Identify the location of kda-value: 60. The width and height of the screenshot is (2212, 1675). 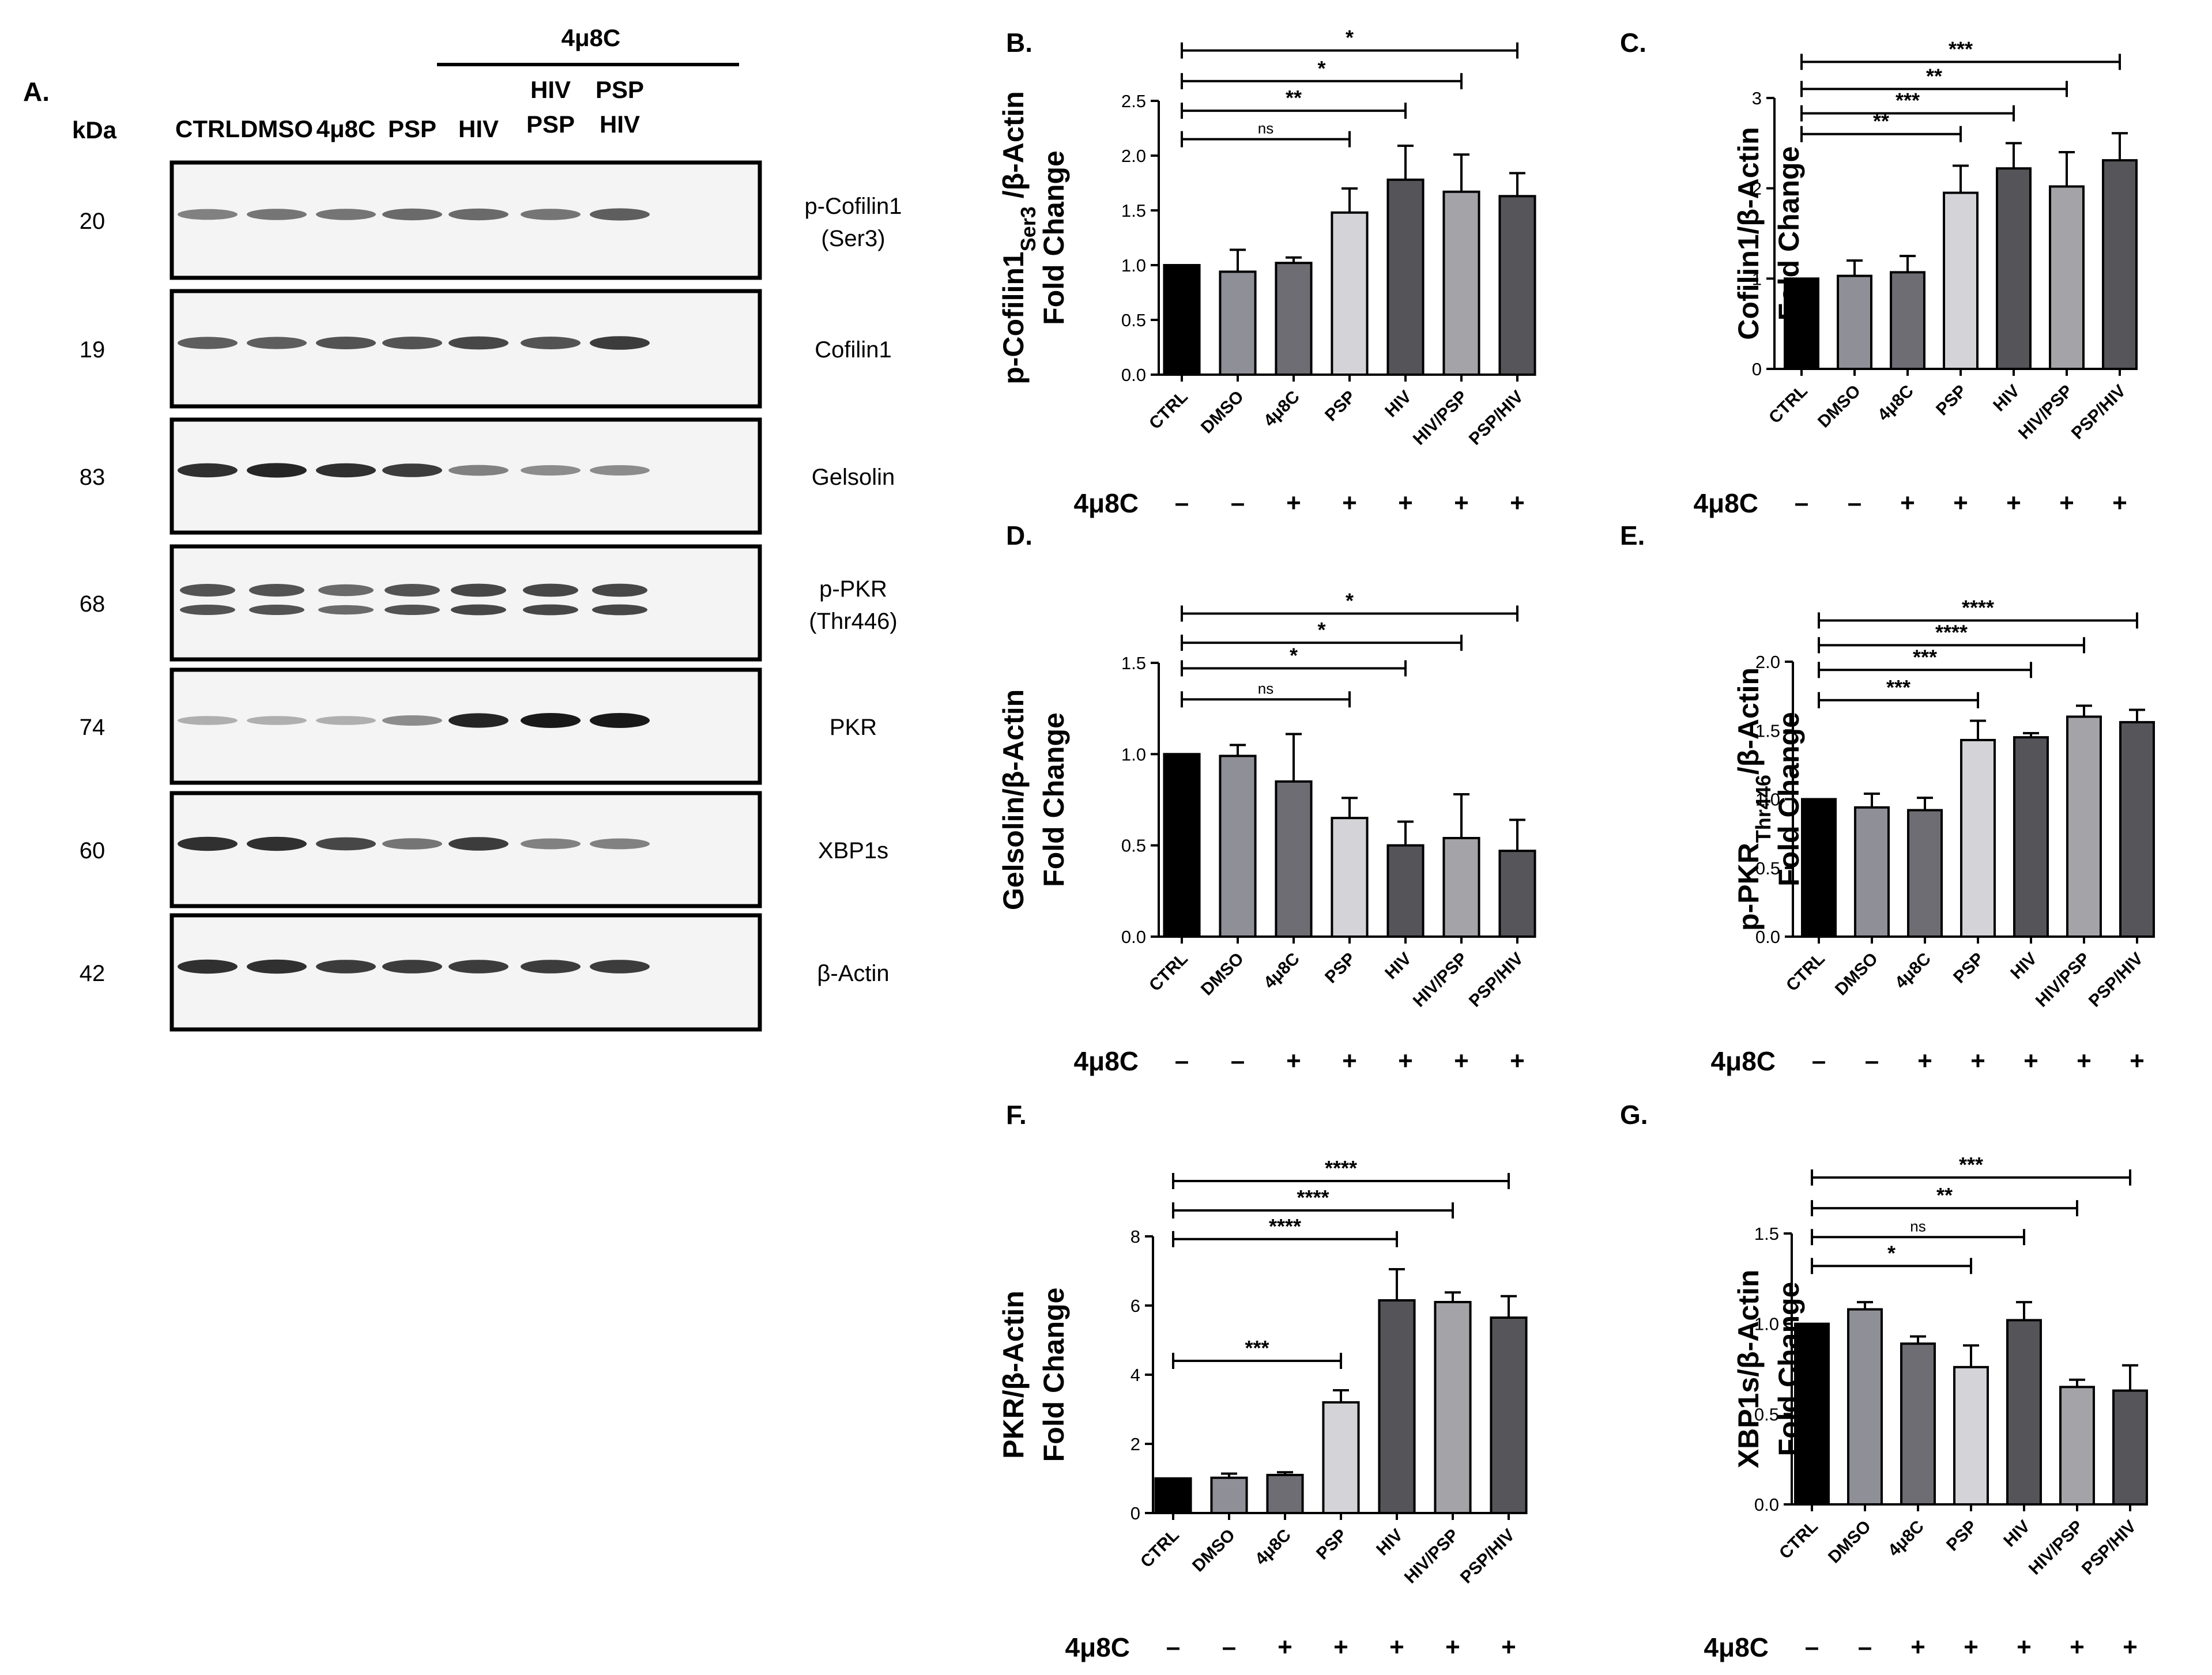
(93, 850).